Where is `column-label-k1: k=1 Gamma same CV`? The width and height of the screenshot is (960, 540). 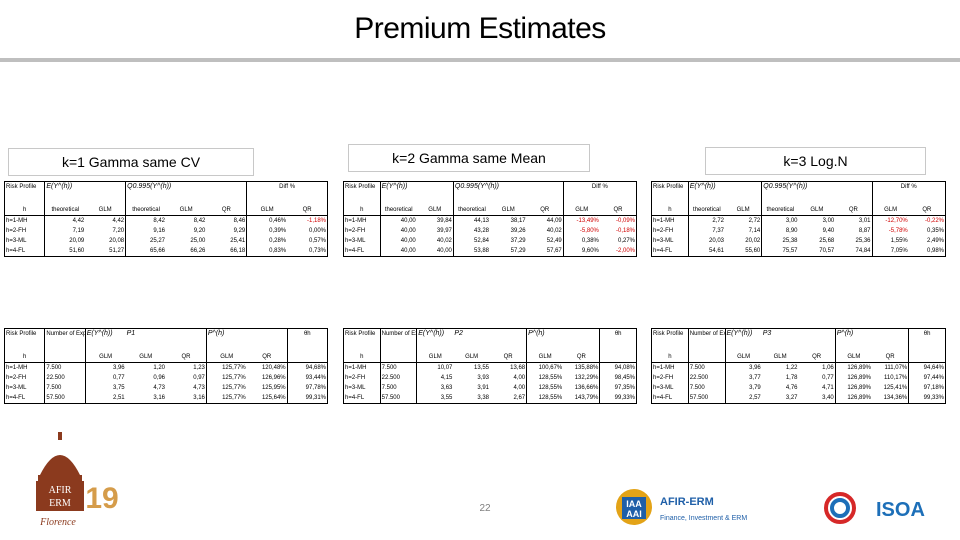 column-label-k1: k=1 Gamma same CV is located at coordinates (131, 162).